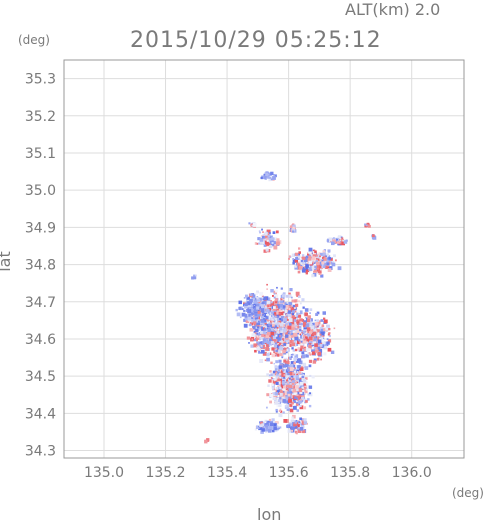  Describe the element at coordinates (40, 377) in the screenshot. I see `y-tick-label: 34.5` at that location.